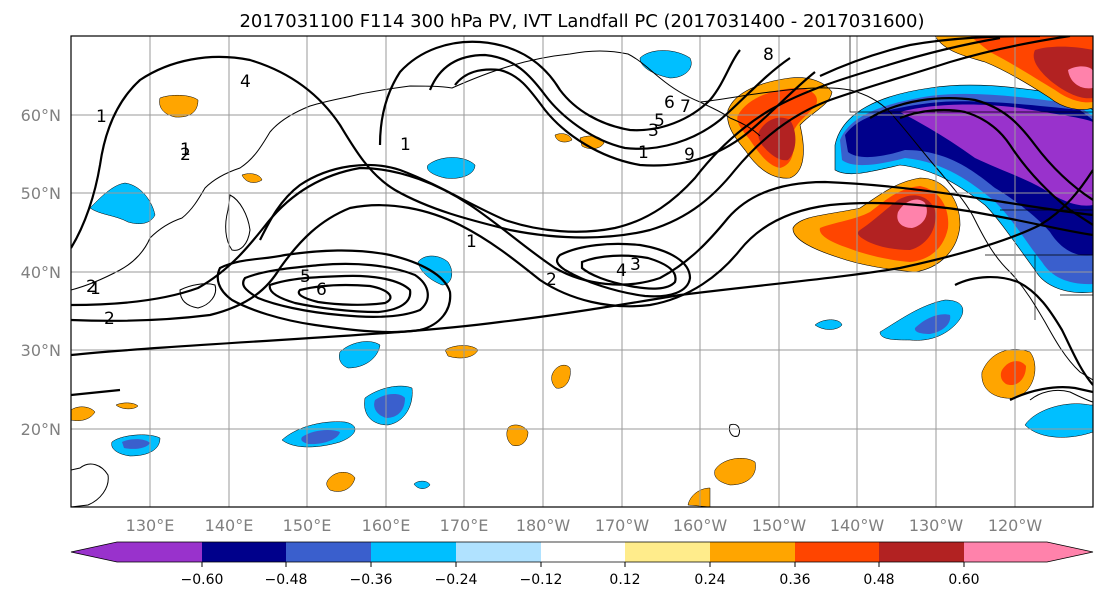  I want to click on lat-label: 40°N, so click(41, 272).